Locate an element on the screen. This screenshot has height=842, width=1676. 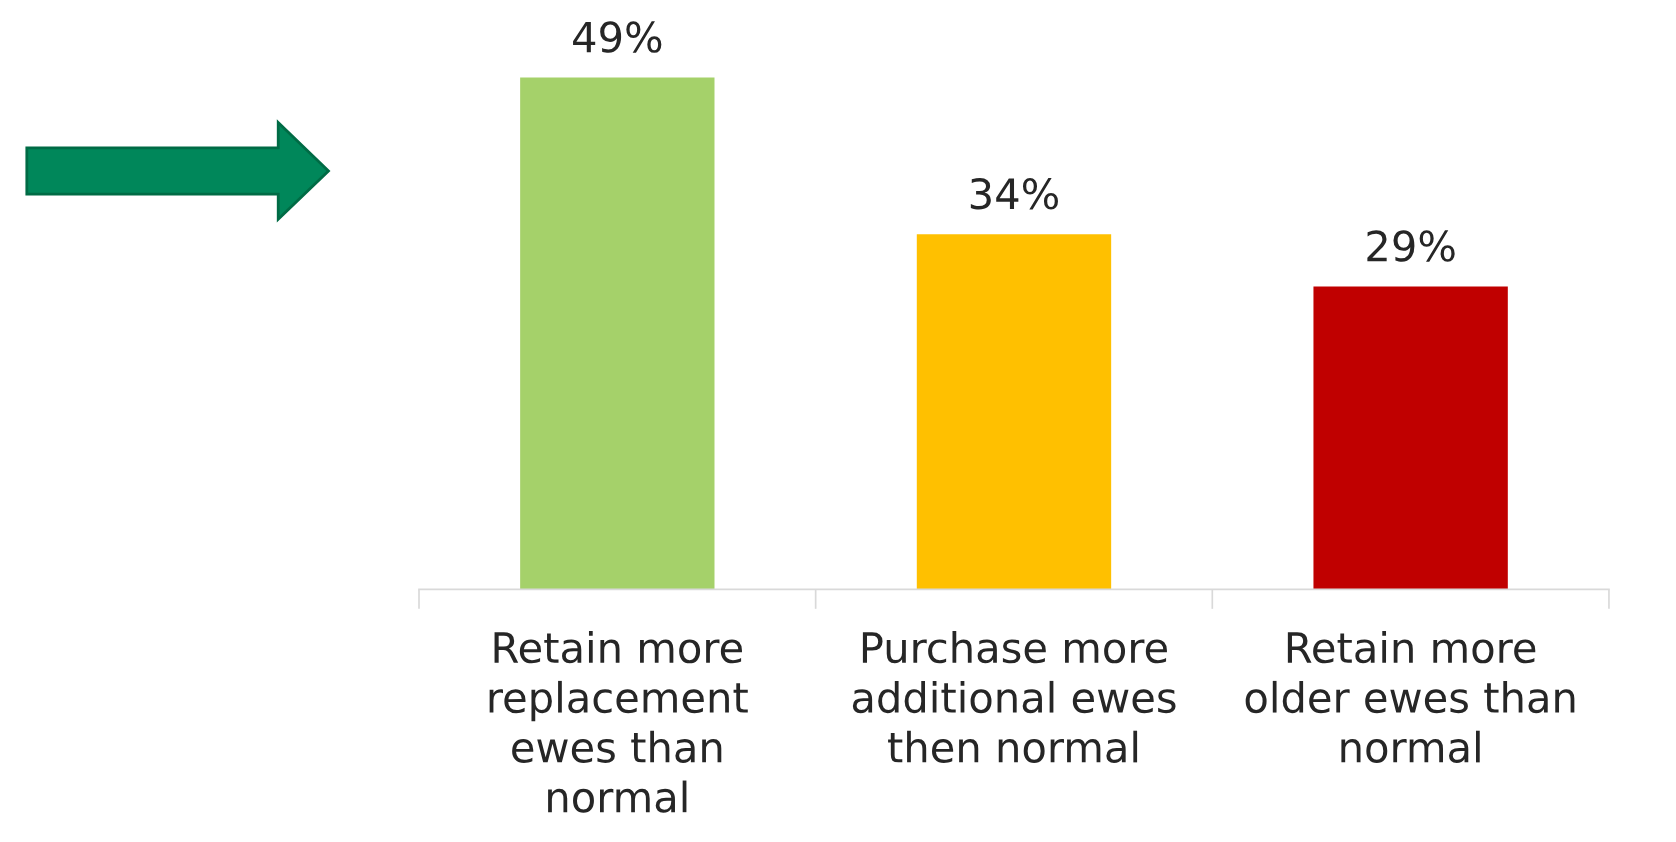
x-tick-label: Retain more older ewes than normal is located at coordinates (1410, 697).